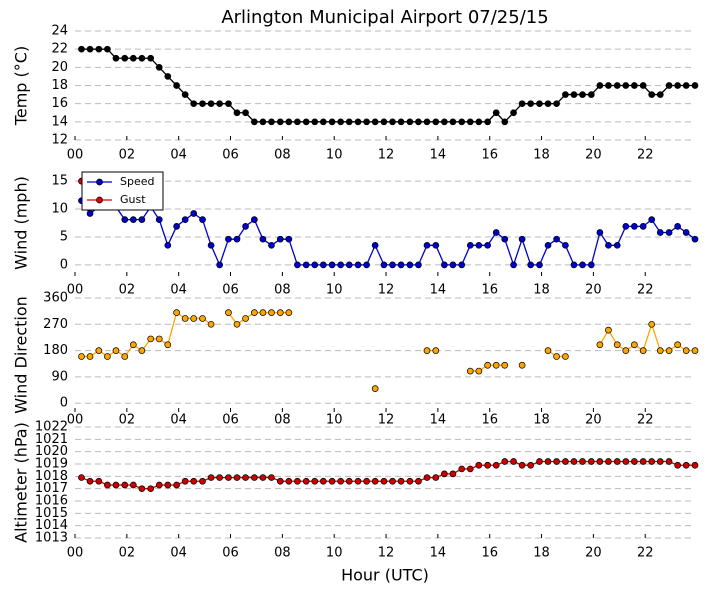 Image resolution: width=705 pixels, height=594 pixels. What do you see at coordinates (51, 476) in the screenshot?
I see `y-tick-label: 1018` at bounding box center [51, 476].